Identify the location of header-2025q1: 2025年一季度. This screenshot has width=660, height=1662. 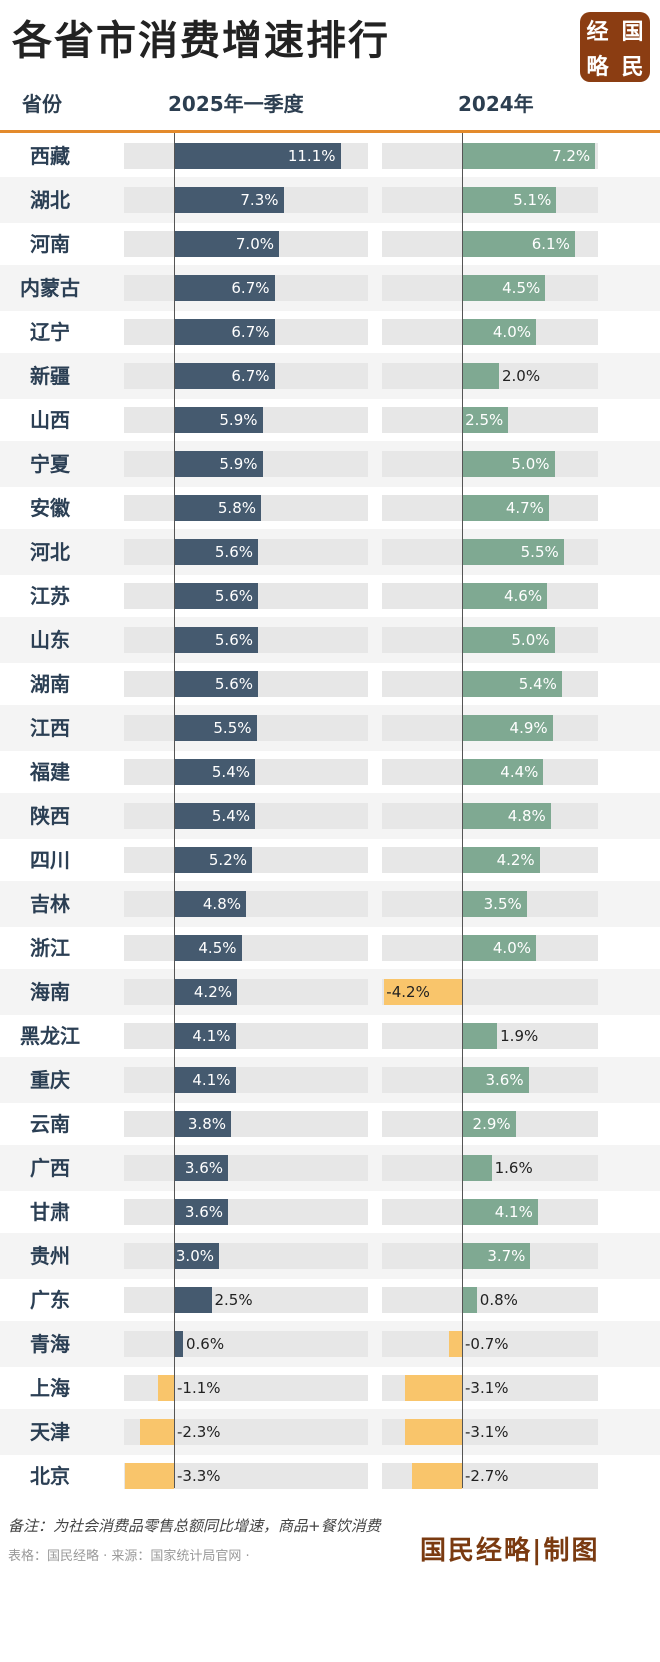
(236, 104).